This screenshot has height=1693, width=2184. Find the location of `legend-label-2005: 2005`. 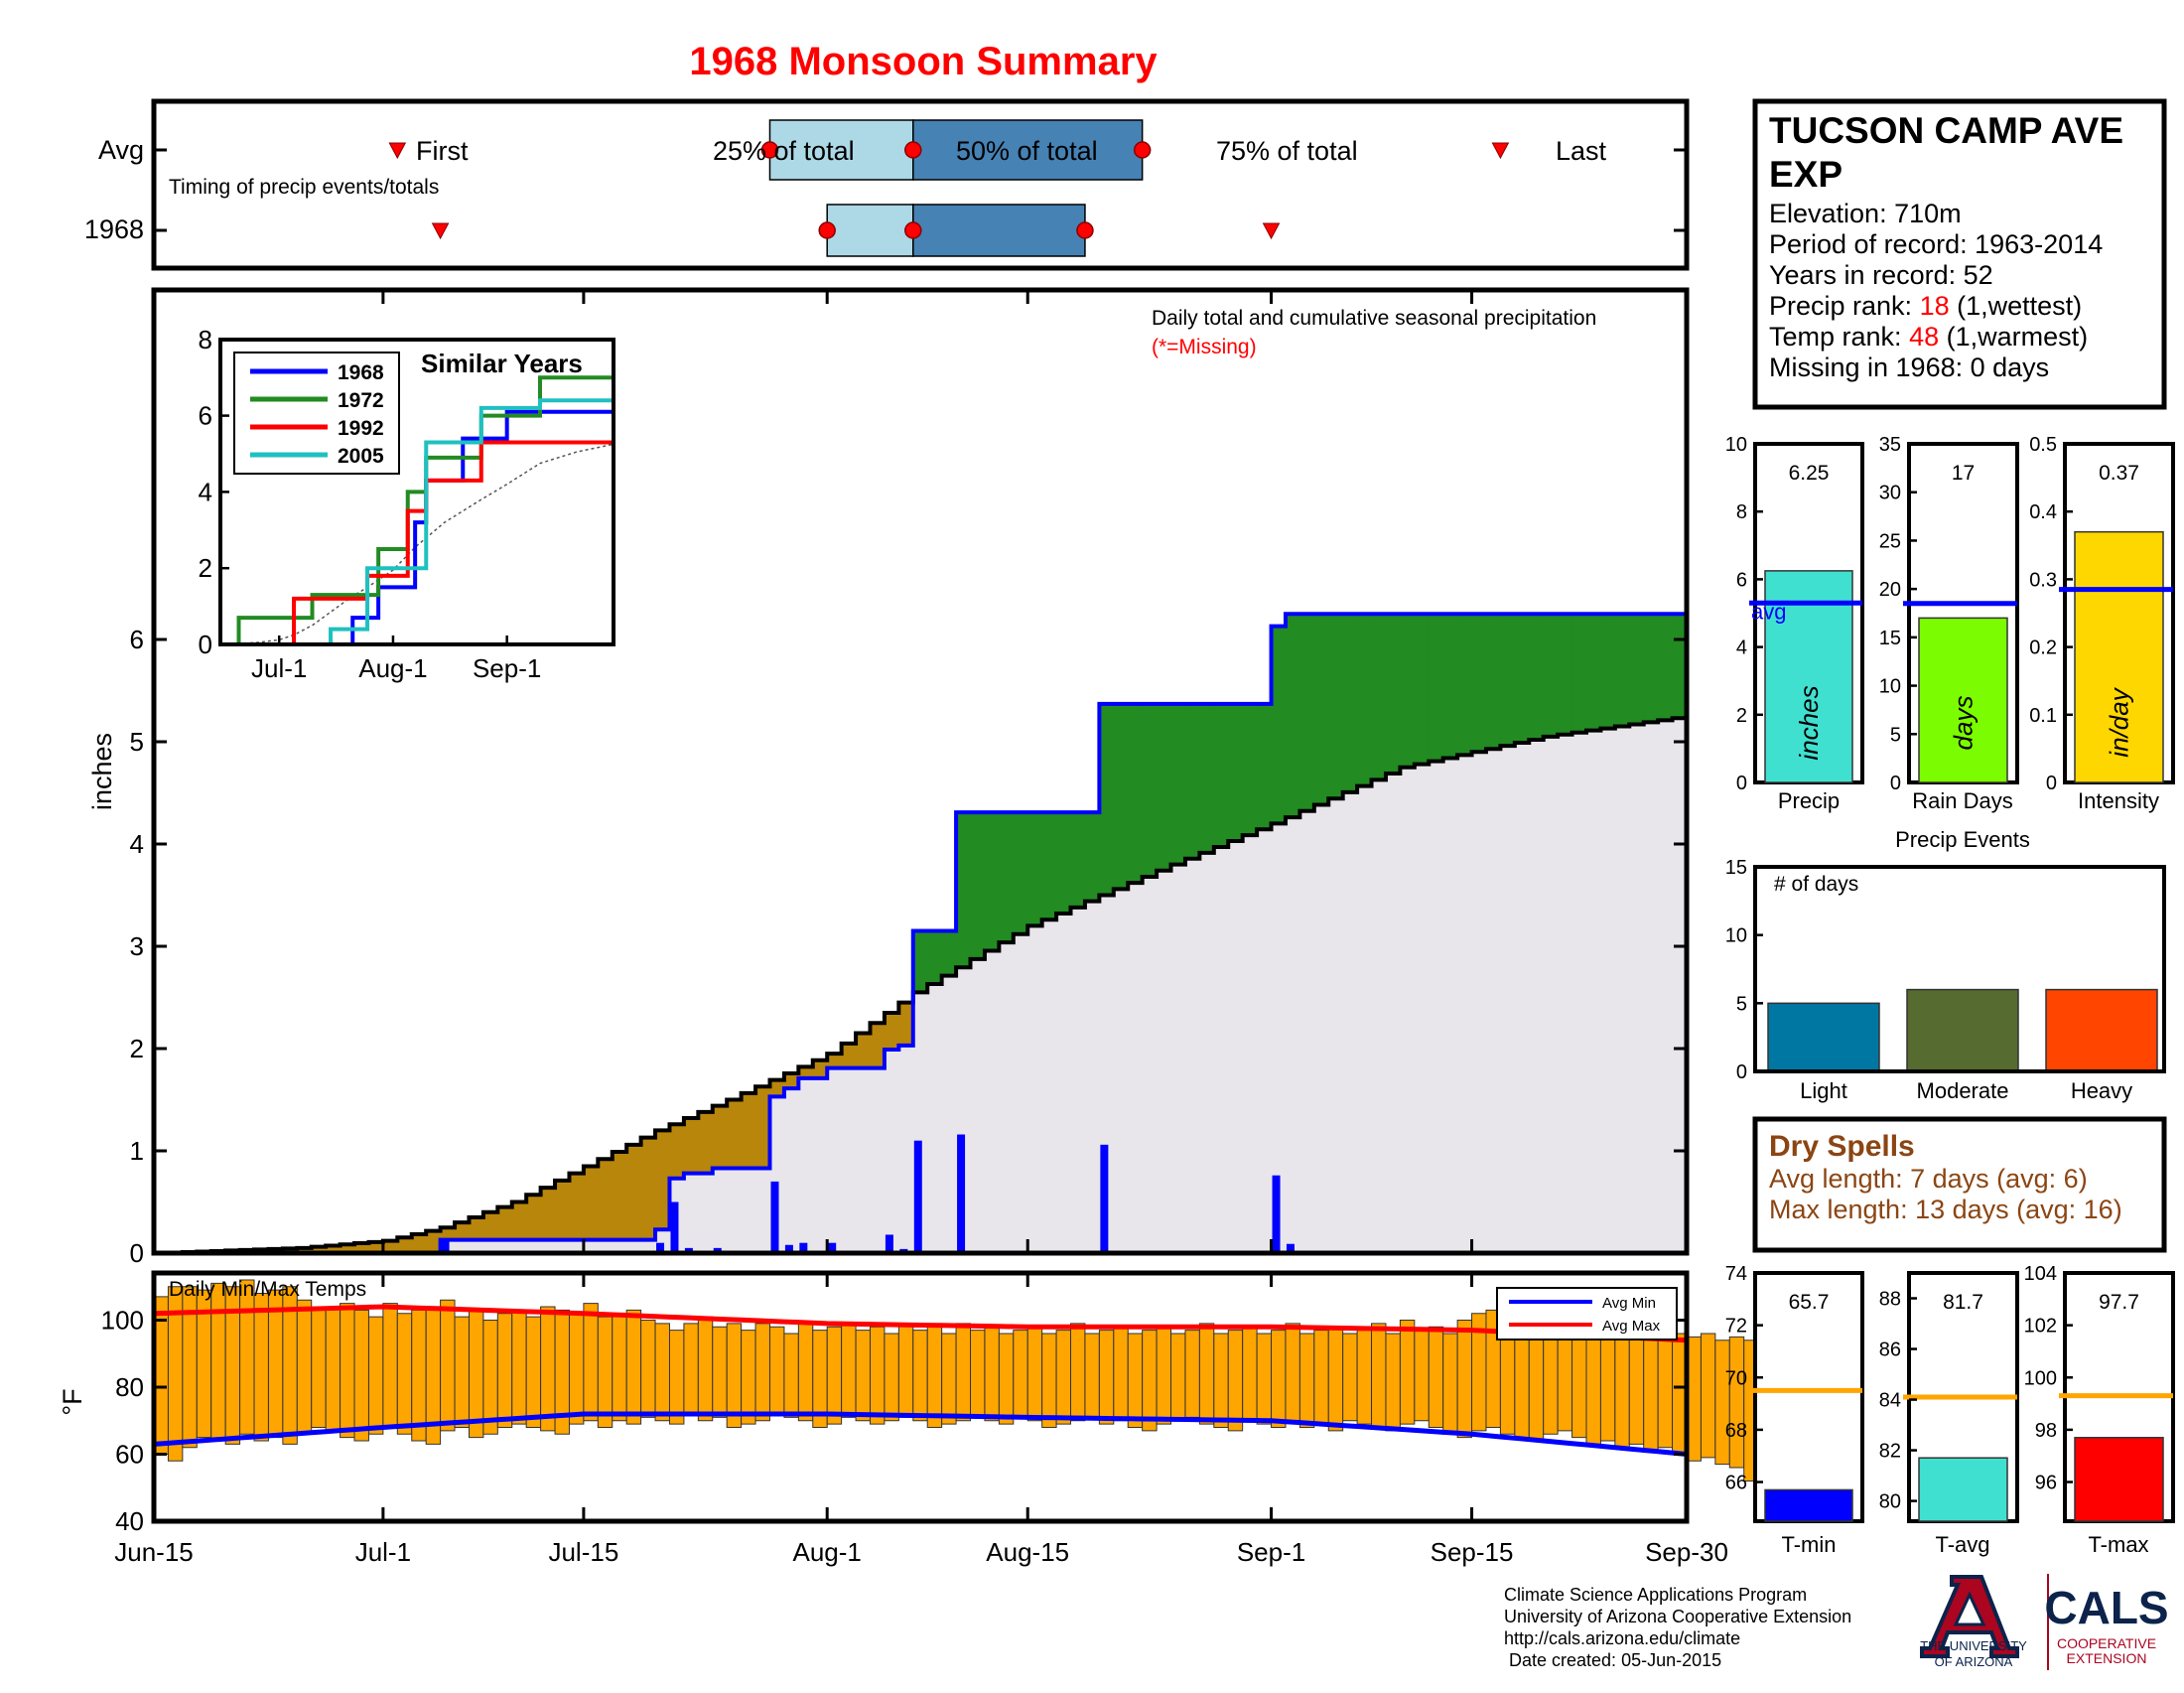

legend-label-2005: 2005 is located at coordinates (361, 456).